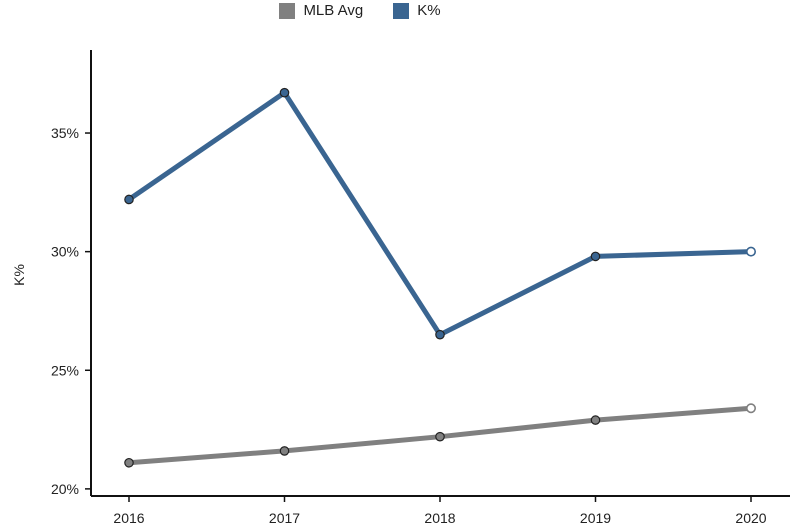  What do you see at coordinates (128, 518) in the screenshot?
I see `x-tick-label: 2016` at bounding box center [128, 518].